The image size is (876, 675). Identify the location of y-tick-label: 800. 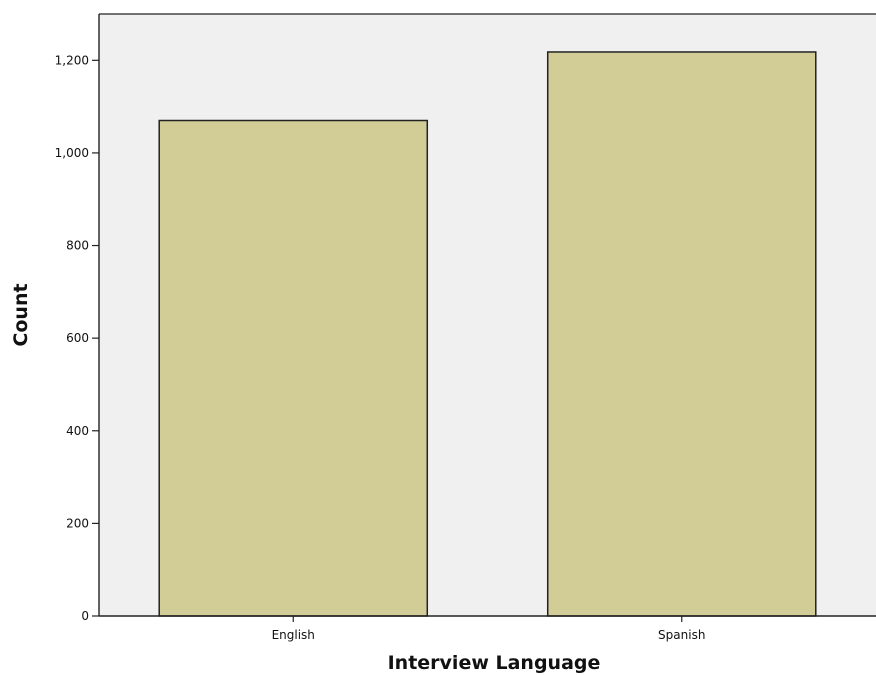
(77, 246).